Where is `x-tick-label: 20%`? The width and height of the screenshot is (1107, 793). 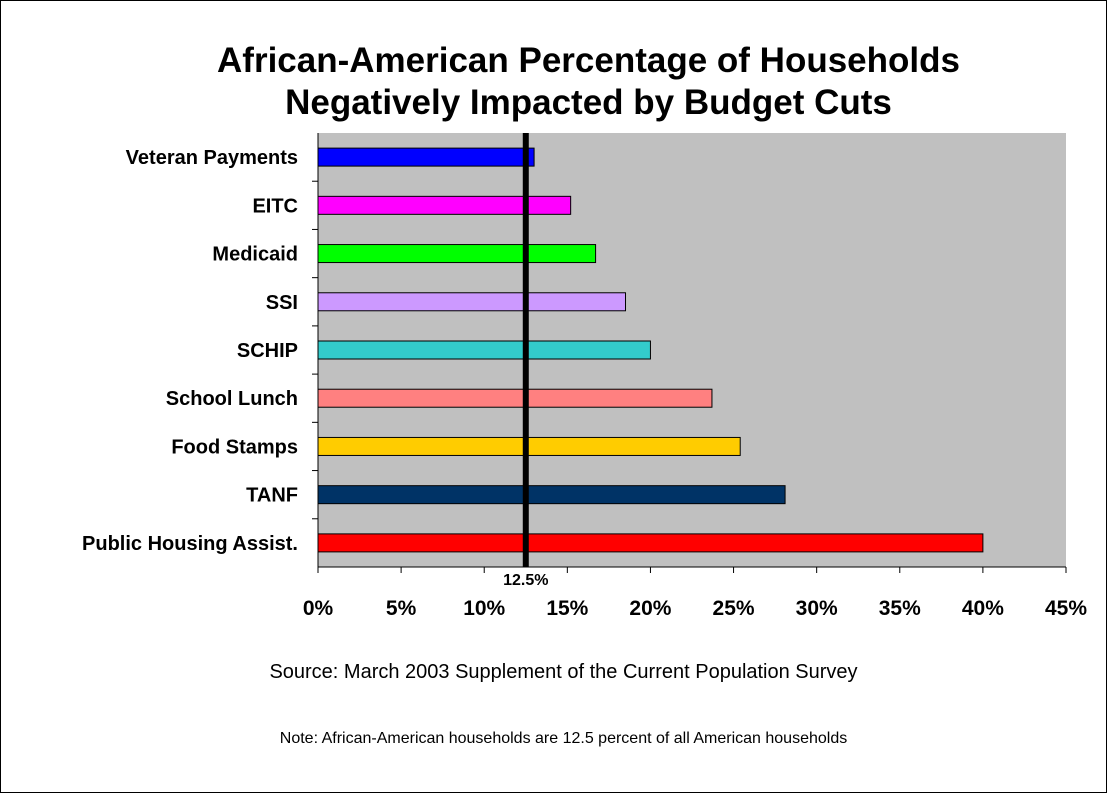
x-tick-label: 20% is located at coordinates (650, 608).